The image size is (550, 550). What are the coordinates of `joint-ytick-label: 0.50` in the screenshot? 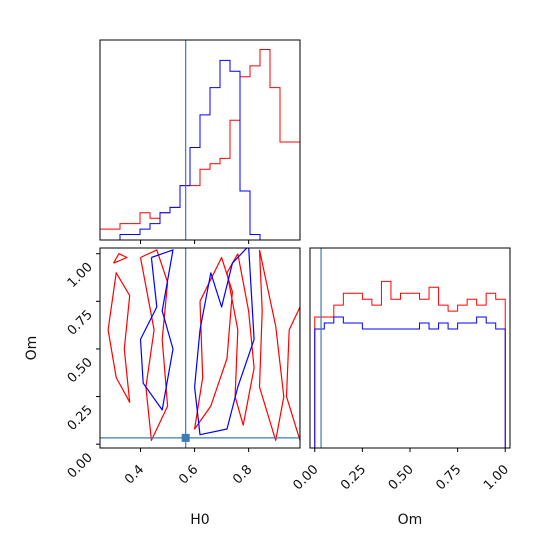 It's located at (80, 370).